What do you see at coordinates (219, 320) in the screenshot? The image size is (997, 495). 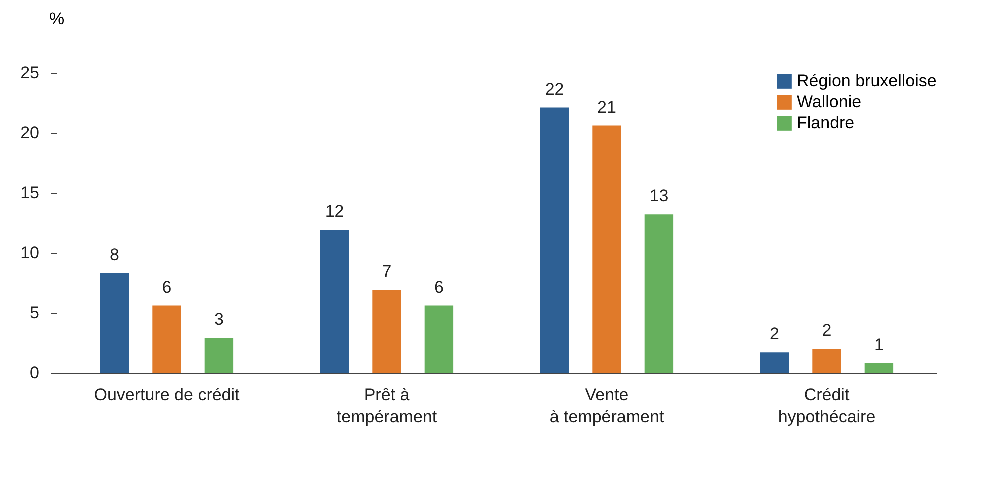 I see `data-label: 3` at bounding box center [219, 320].